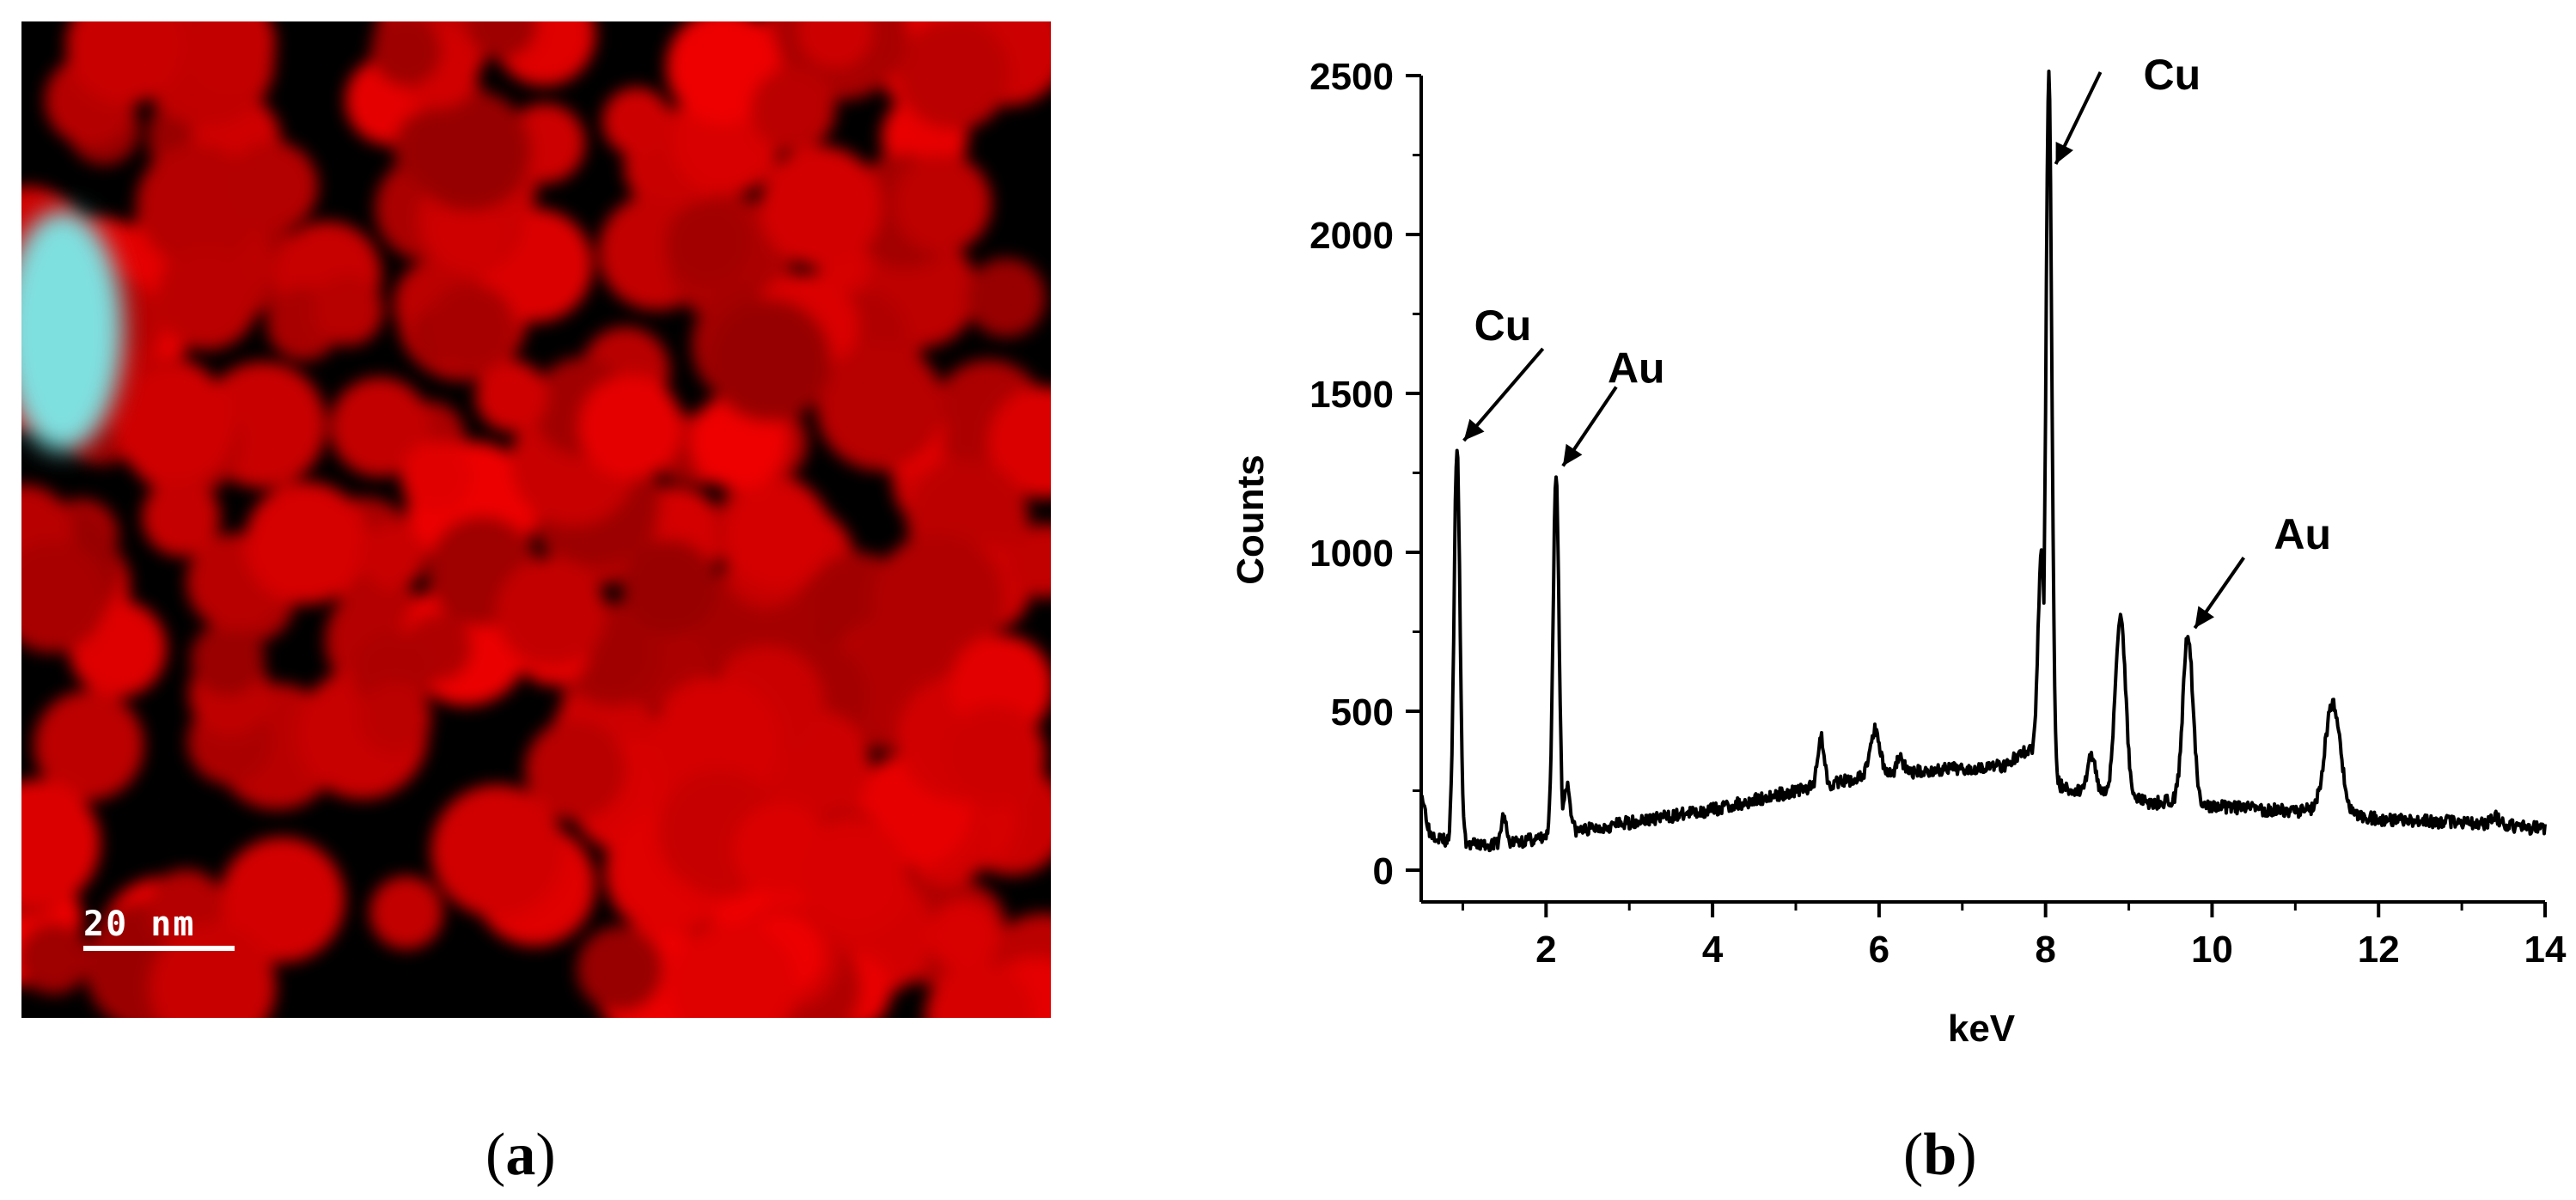 The image size is (2576, 1200). Describe the element at coordinates (159, 948) in the screenshot. I see `scale-bar` at that location.